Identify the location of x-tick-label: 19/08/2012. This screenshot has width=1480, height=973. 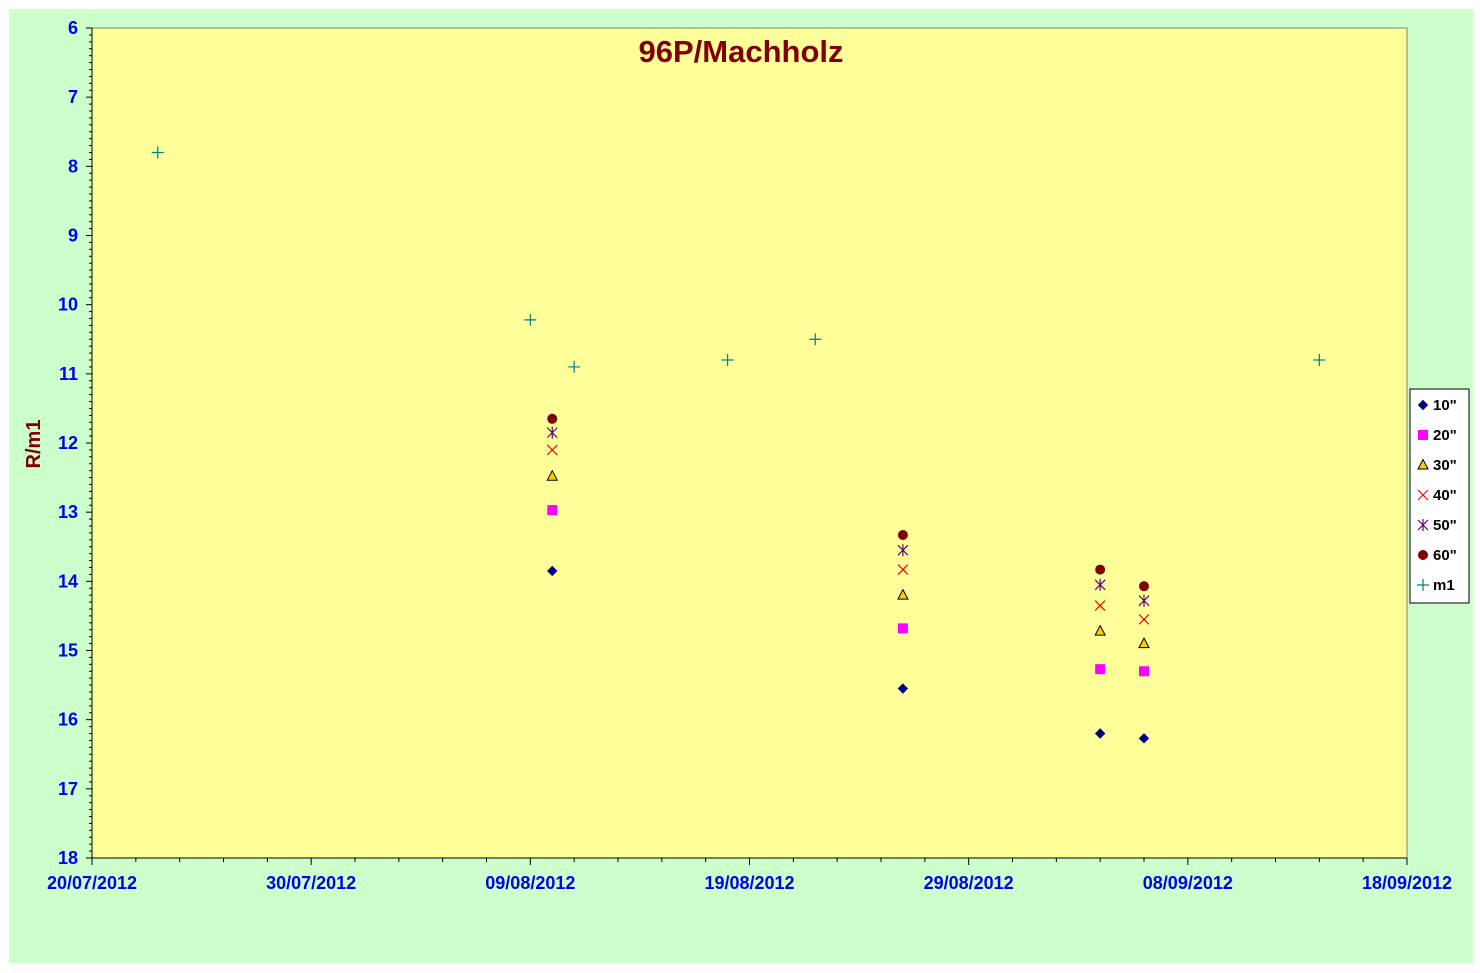
(749, 883).